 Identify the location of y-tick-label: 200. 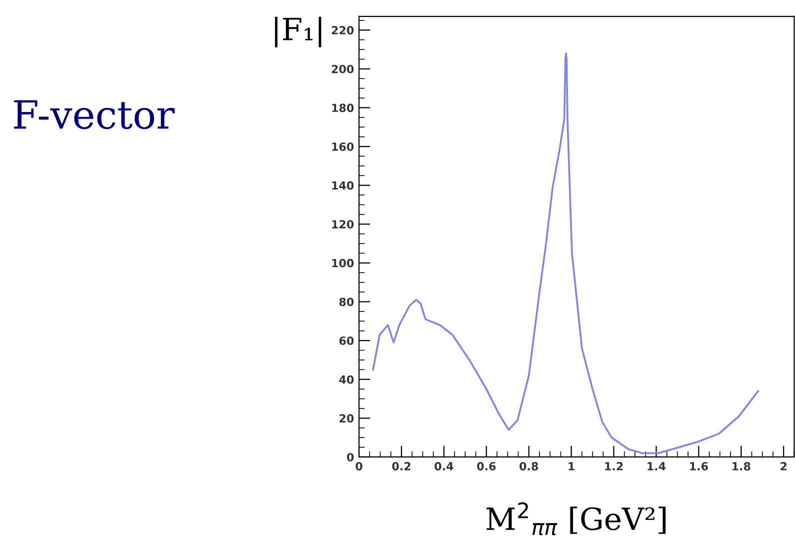
(343, 69).